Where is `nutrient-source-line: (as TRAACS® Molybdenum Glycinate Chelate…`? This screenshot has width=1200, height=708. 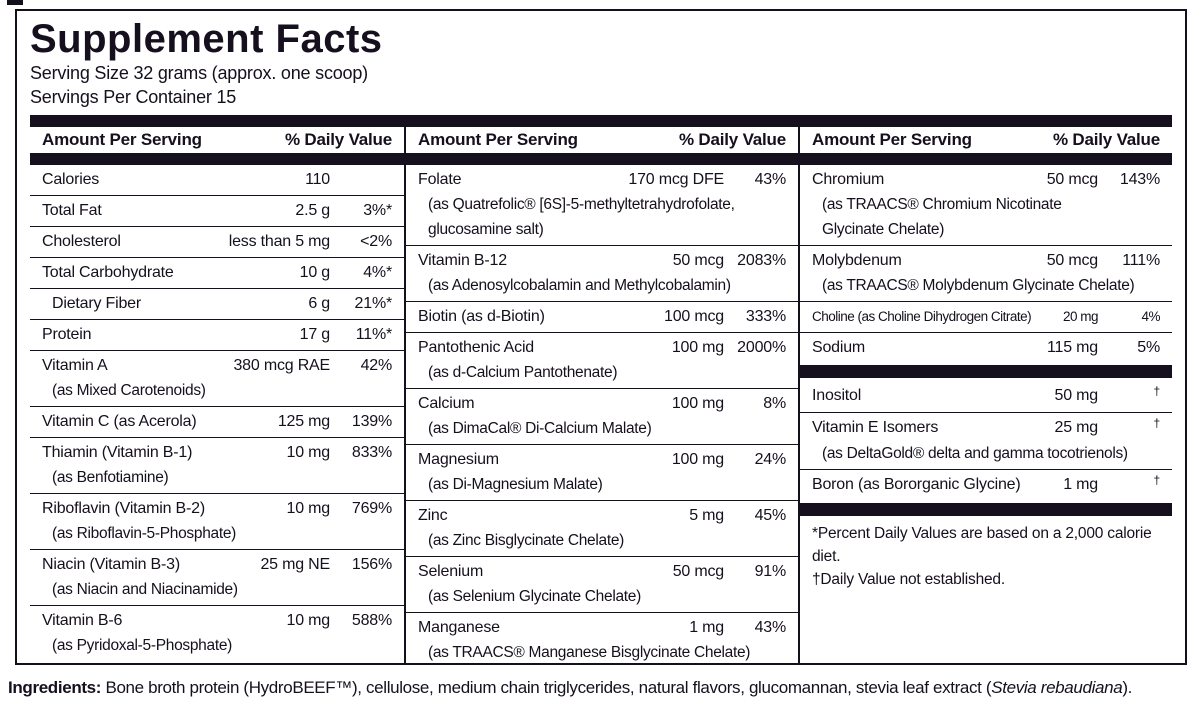 nutrient-source-line: (as TRAACS® Molybdenum Glycinate Chelate… is located at coordinates (978, 285).